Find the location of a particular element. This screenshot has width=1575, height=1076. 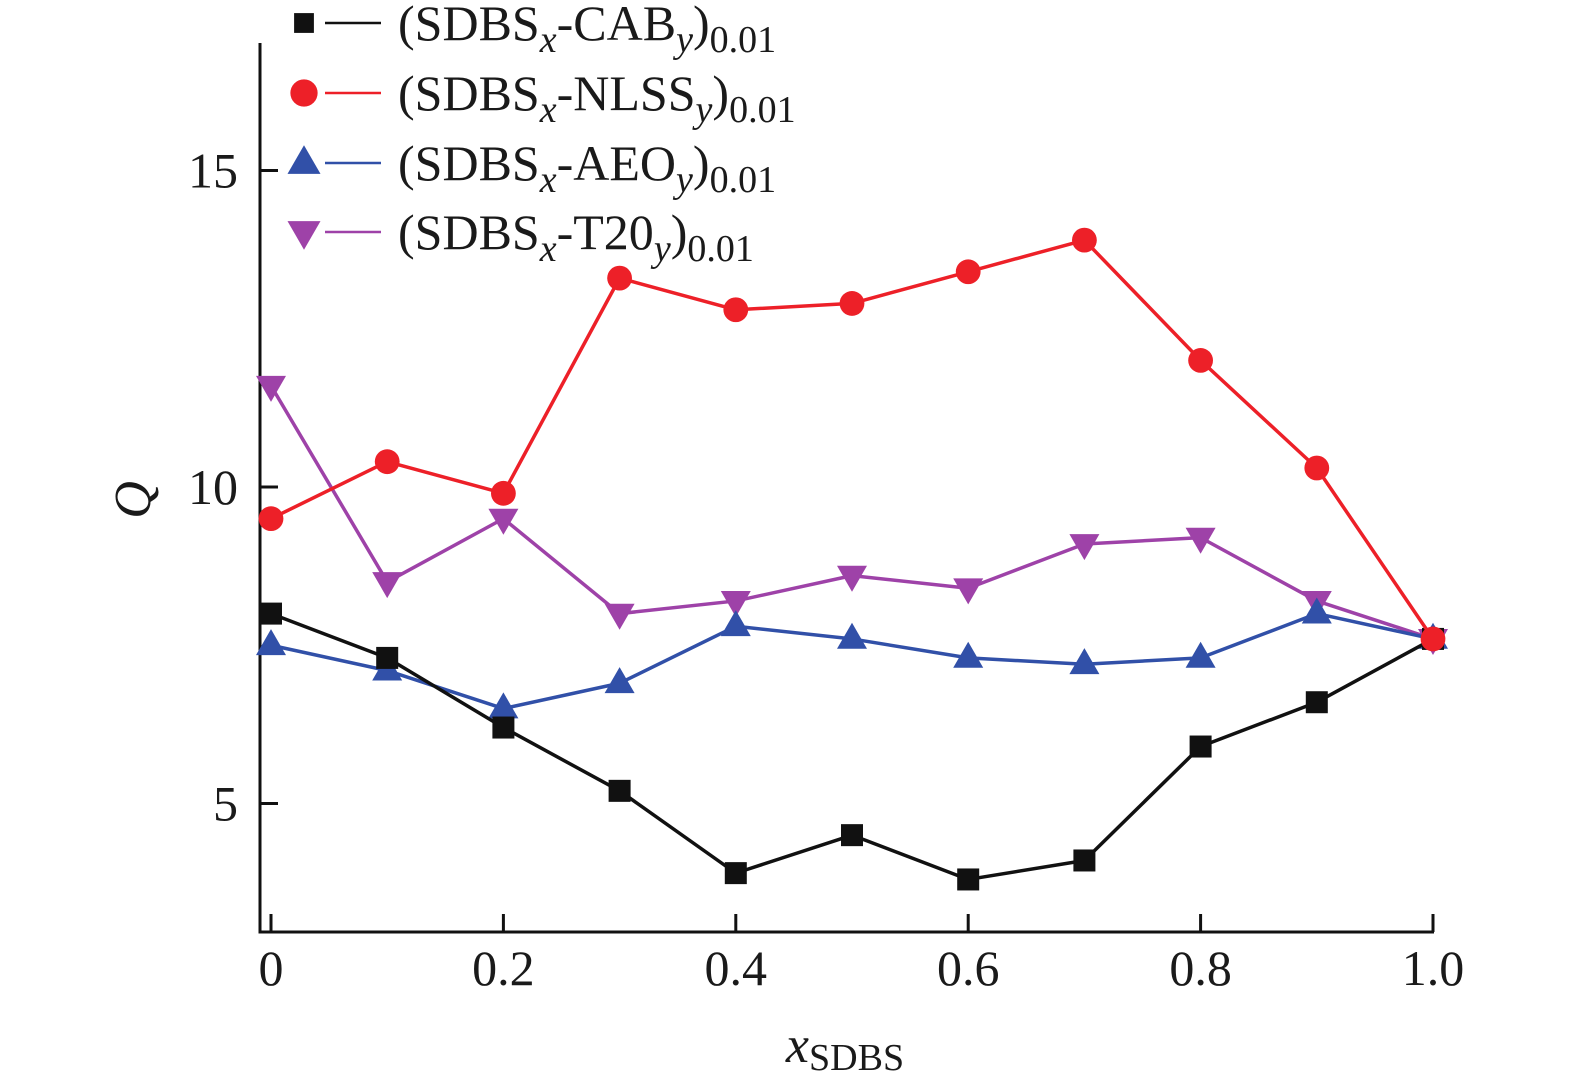

legend-item: (SDBSx-AEOy)0.01 is located at coordinates (531, 168).